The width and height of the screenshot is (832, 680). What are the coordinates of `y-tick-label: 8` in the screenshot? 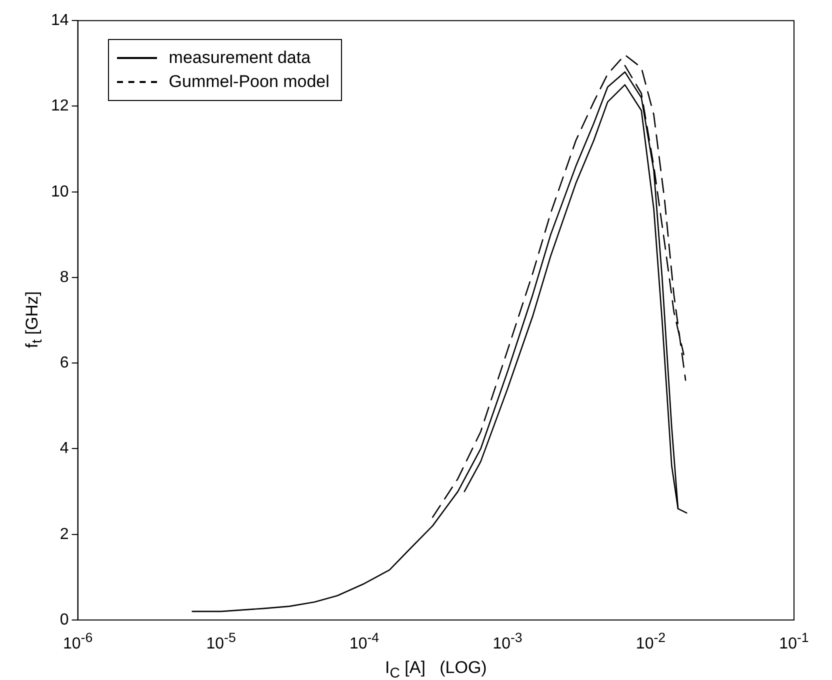 It's located at (64, 277).